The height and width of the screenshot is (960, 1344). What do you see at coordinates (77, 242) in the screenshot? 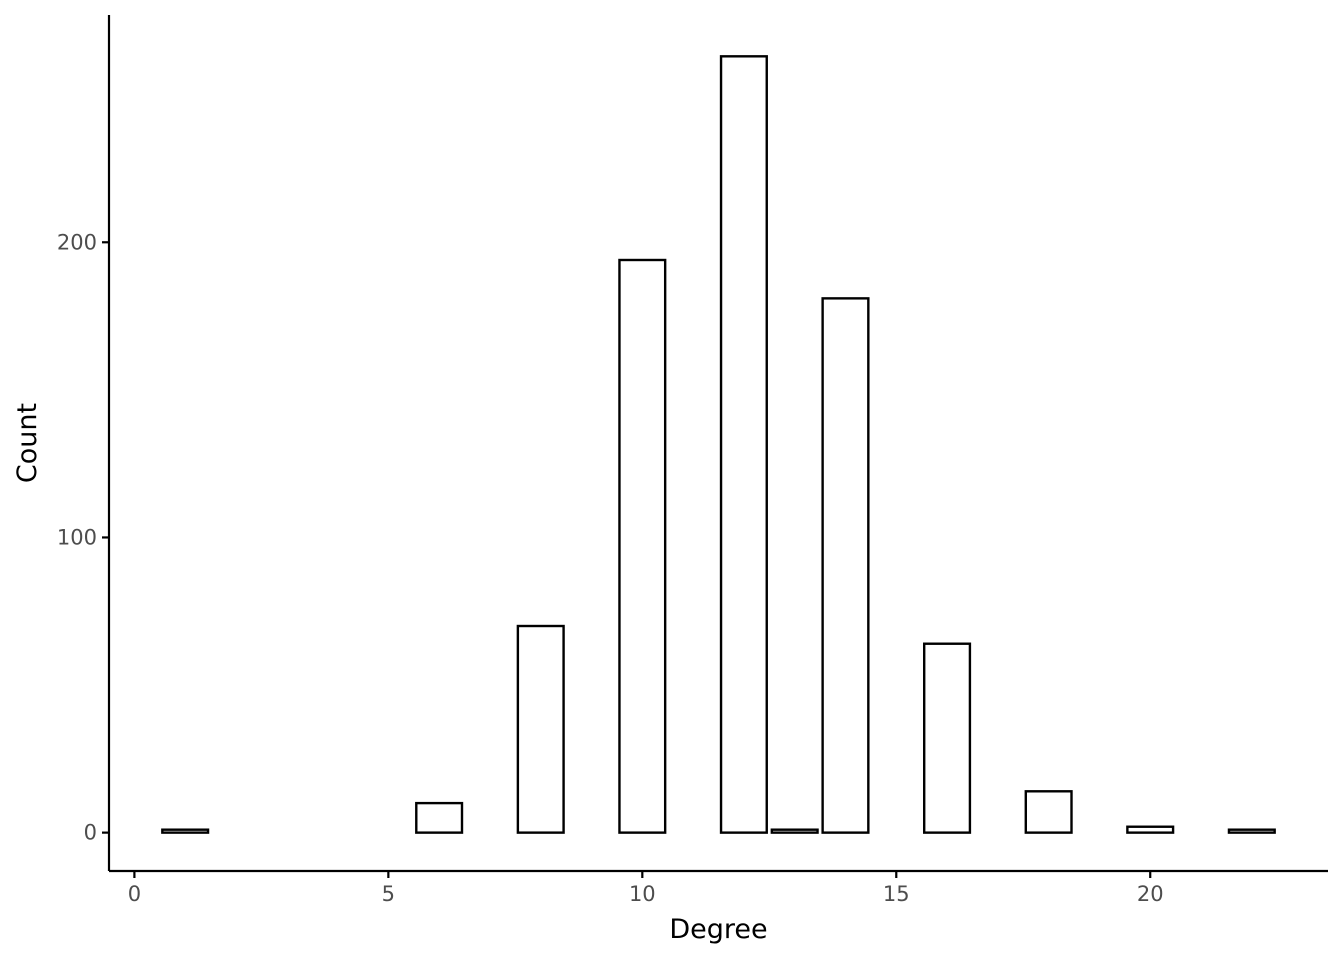
I see `y-tick-label: 200` at bounding box center [77, 242].